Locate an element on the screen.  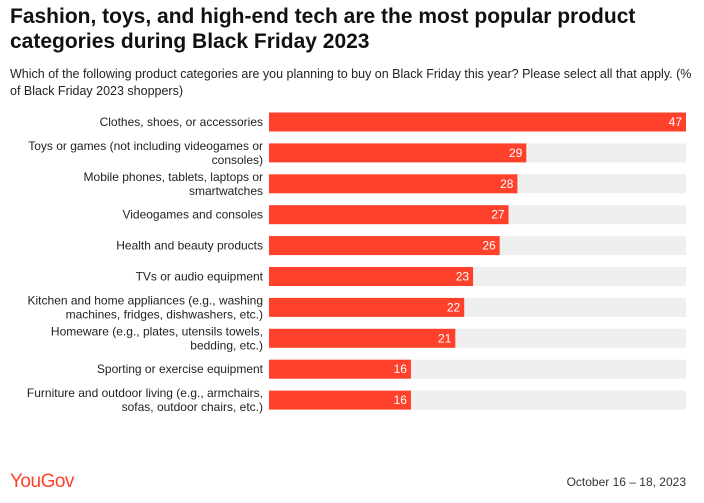
category-label: Clothes, shoes, or accessories is located at coordinates (181, 122).